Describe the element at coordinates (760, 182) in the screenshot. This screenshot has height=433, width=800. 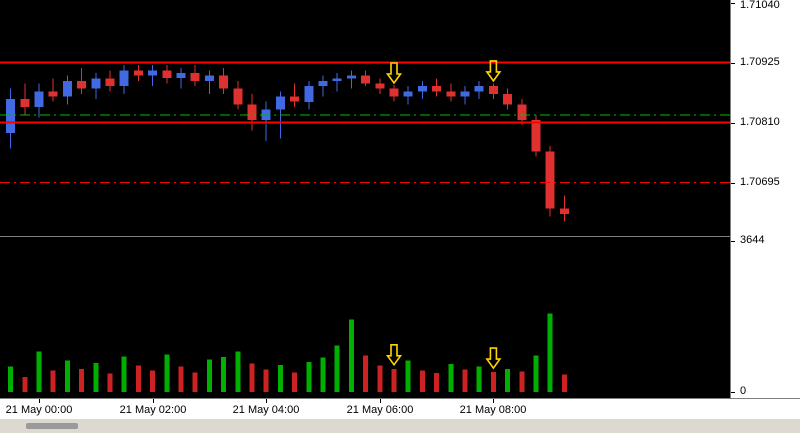
I see `price-scale-label: 1.70695` at that location.